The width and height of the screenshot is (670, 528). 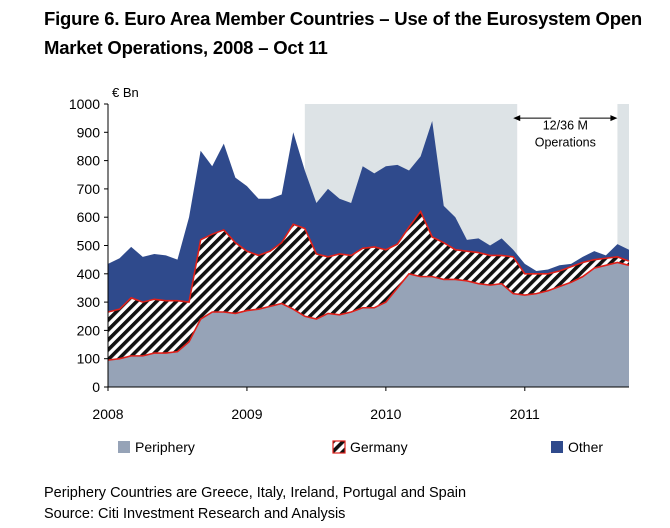 What do you see at coordinates (107, 414) in the screenshot?
I see `x-tick-label: 2008` at bounding box center [107, 414].